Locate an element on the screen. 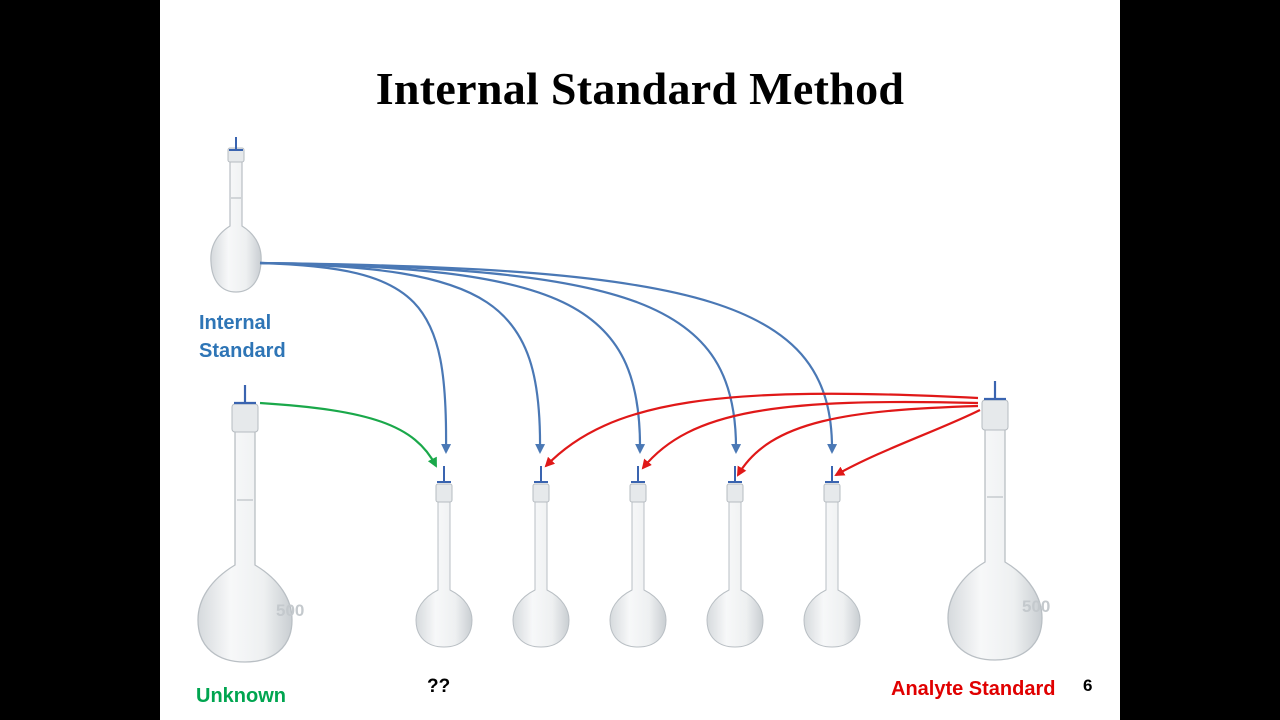 Image resolution: width=1280 pixels, height=720 pixels. green-arrow is located at coordinates (348, 434).